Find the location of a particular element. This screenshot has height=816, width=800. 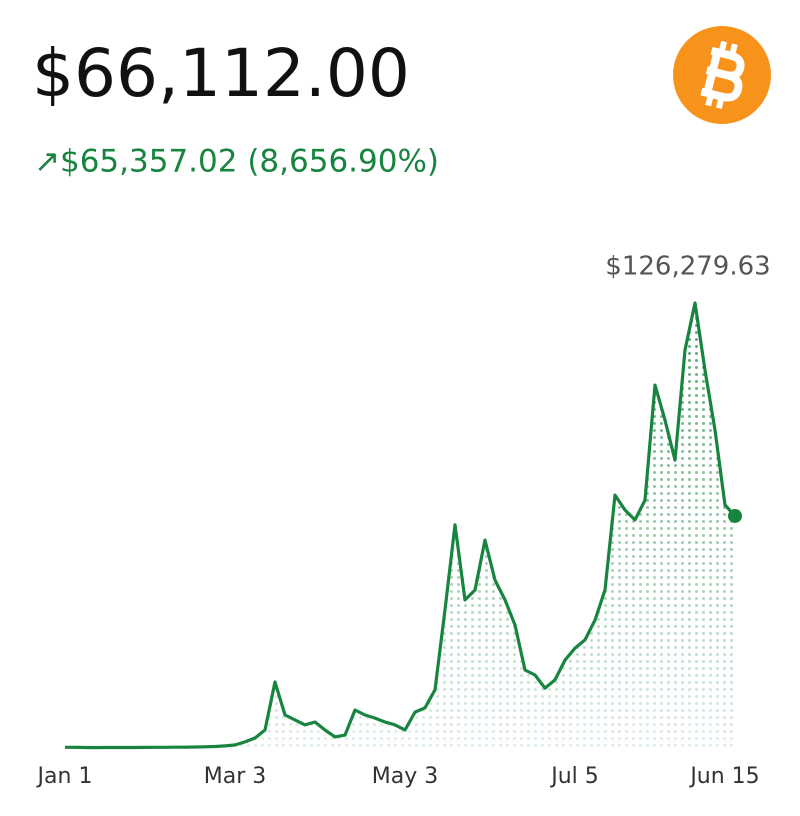

peak-label: $126,279.63 is located at coordinates (687, 267).